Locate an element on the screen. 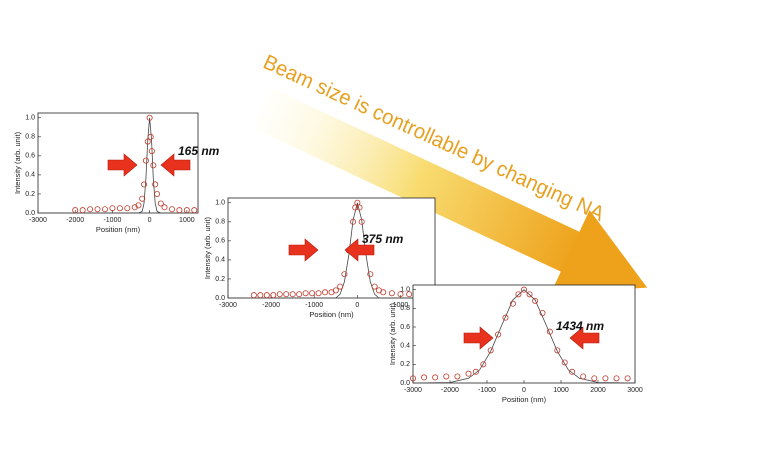 This screenshot has height=464, width=781. x-tick-label: -3000 is located at coordinates (228, 305).